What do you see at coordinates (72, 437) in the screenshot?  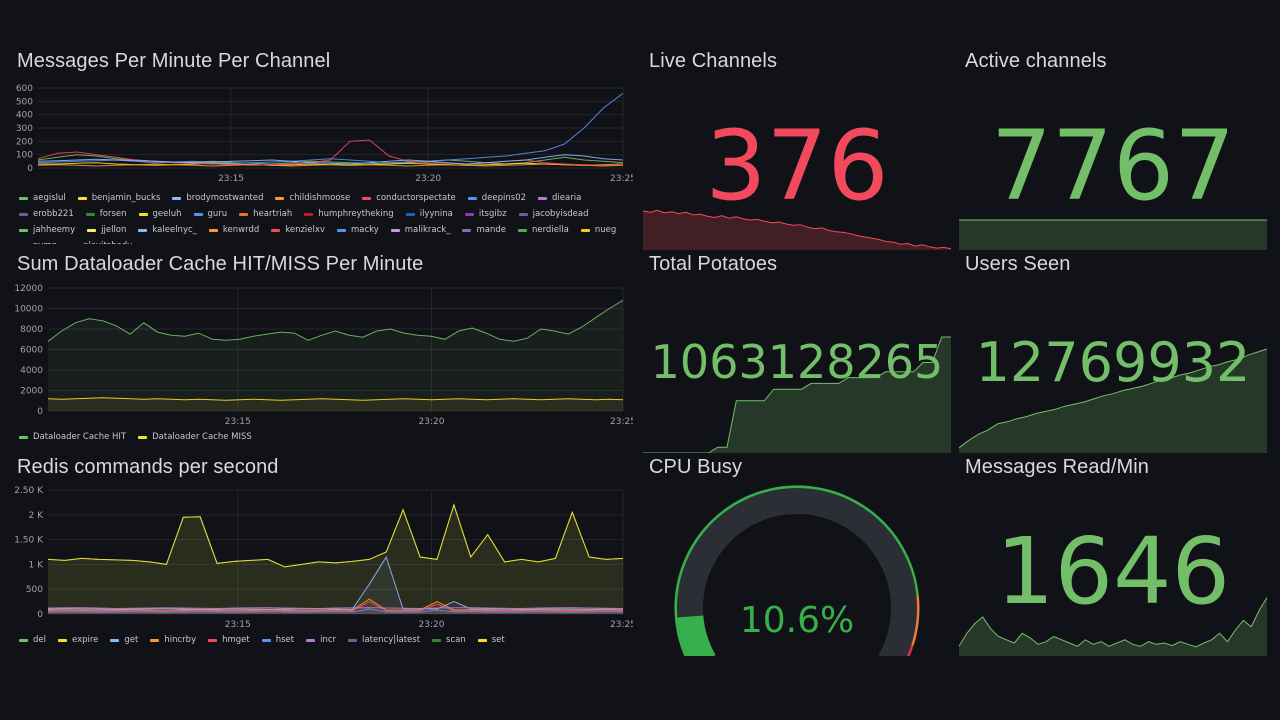 I see `legend-item: Dataloader Cache HIT` at bounding box center [72, 437].